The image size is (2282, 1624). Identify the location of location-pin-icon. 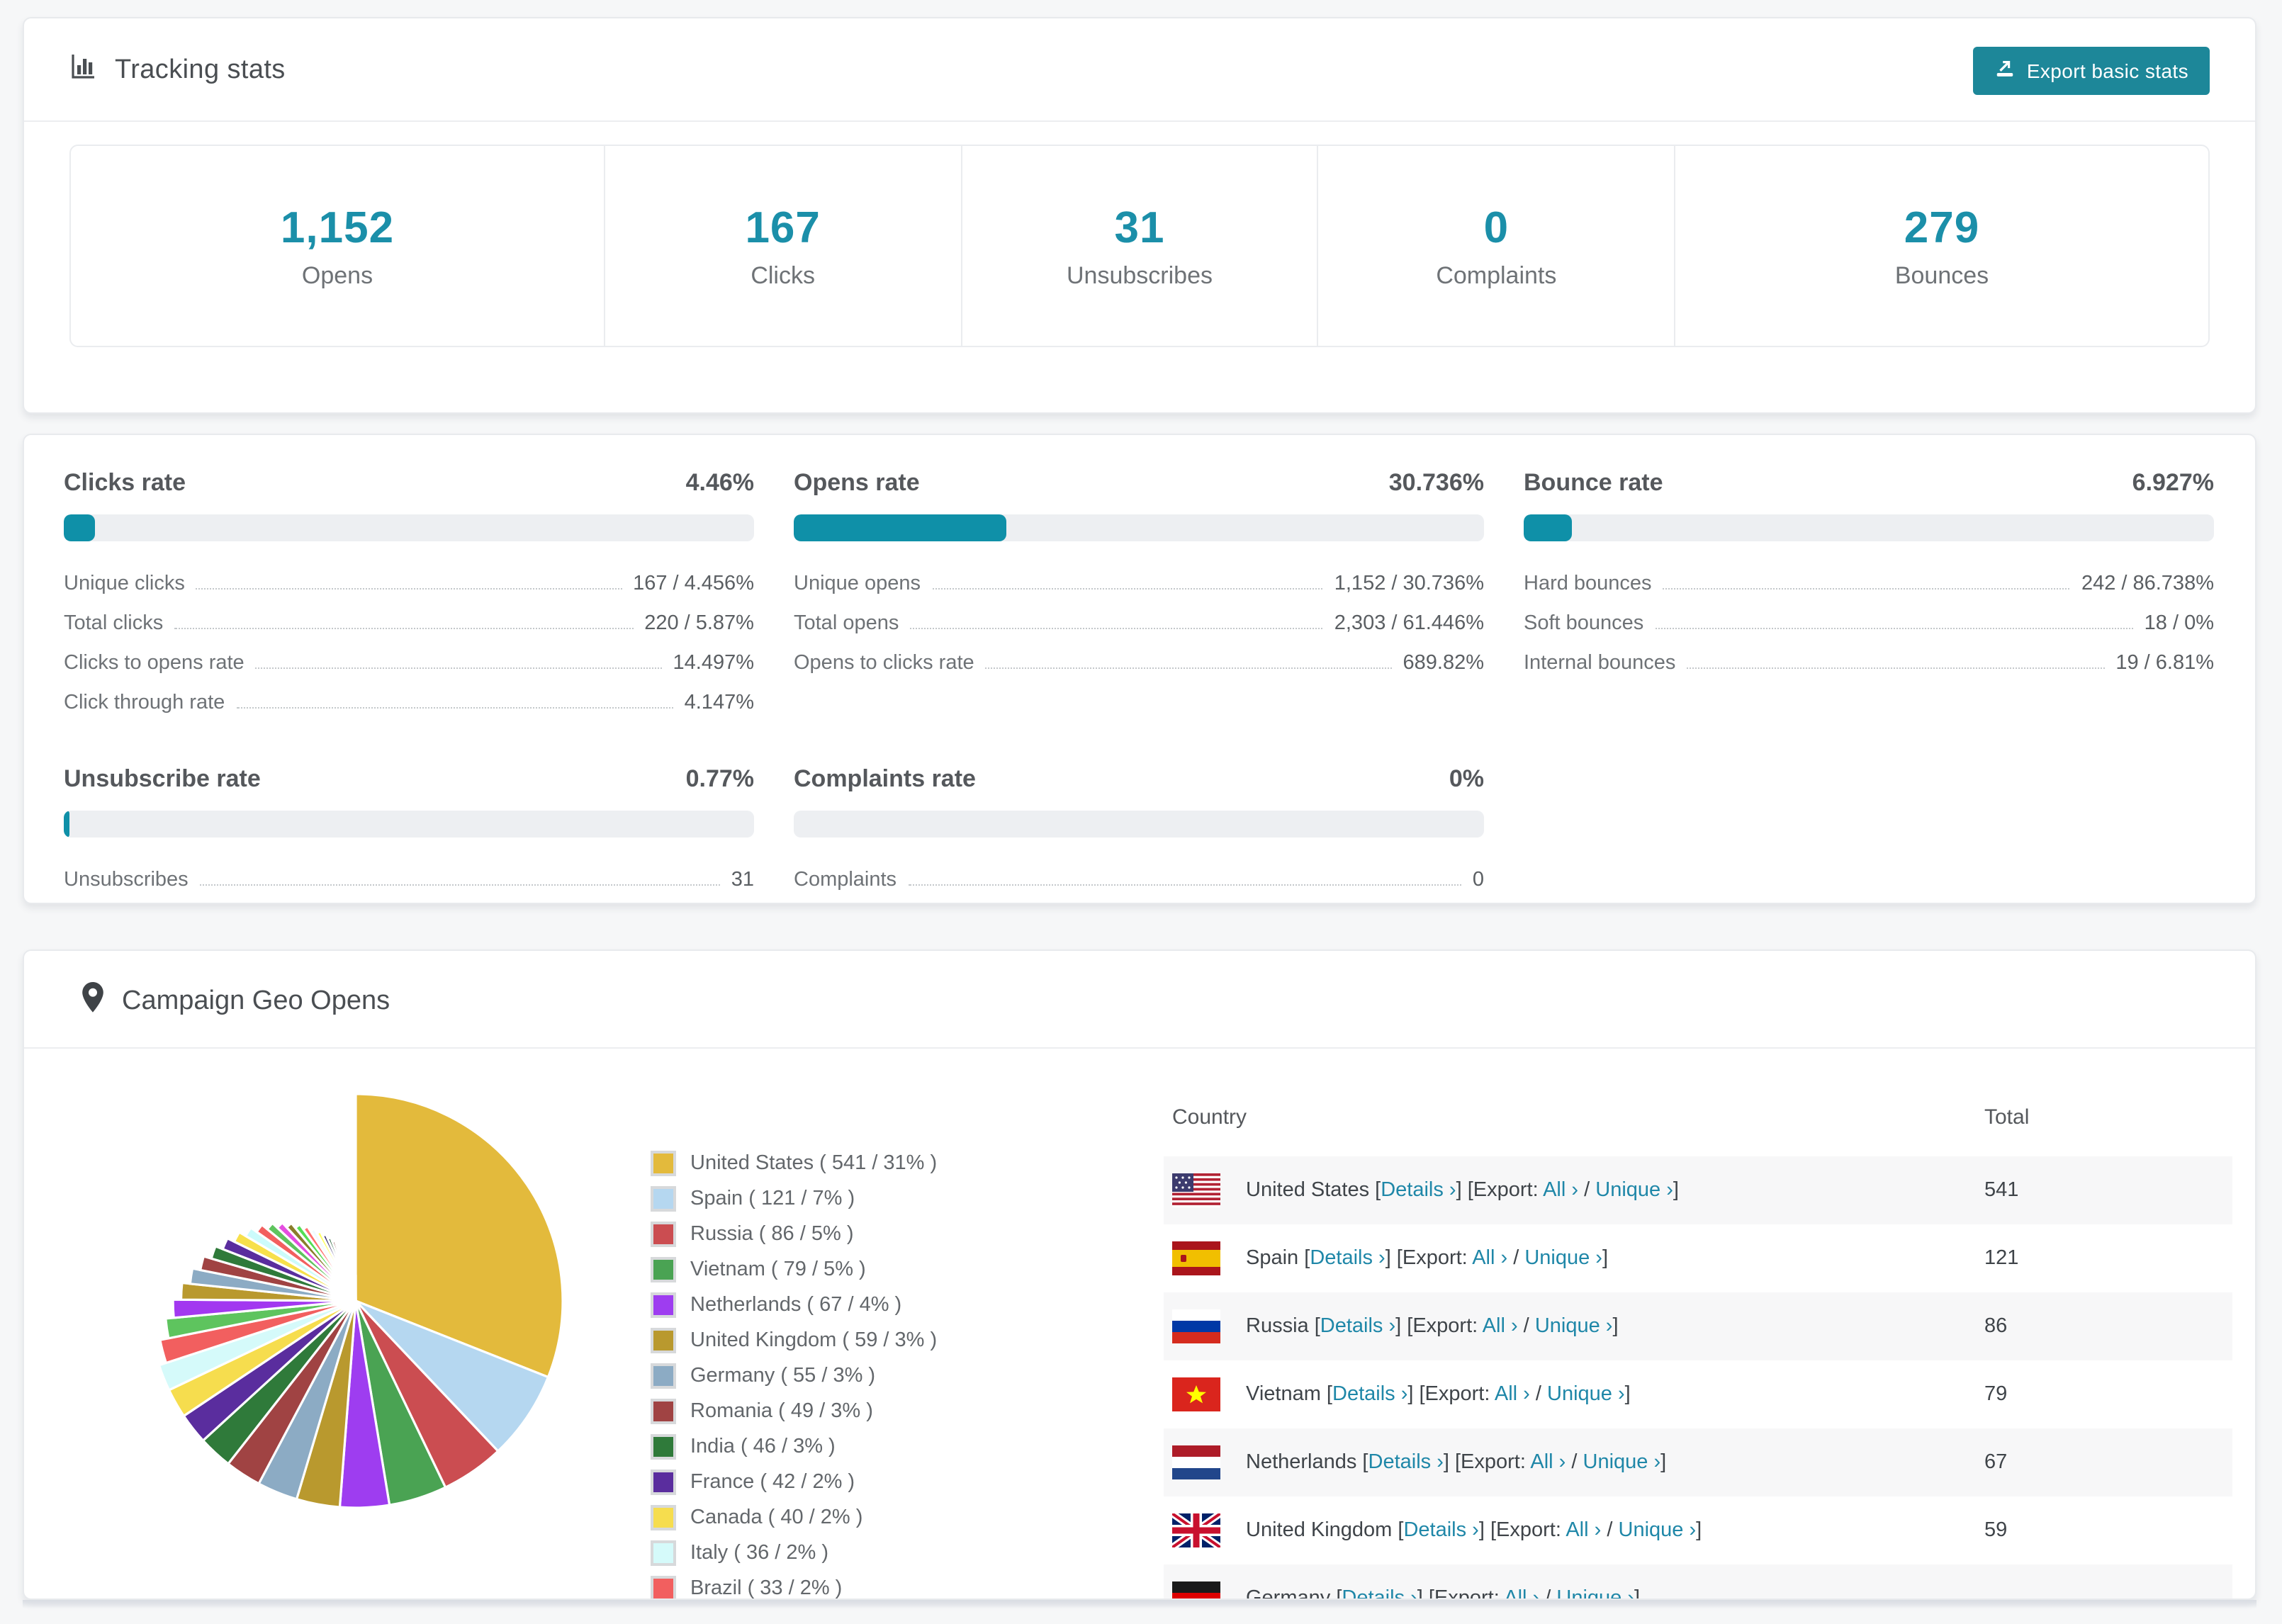
(93, 1002).